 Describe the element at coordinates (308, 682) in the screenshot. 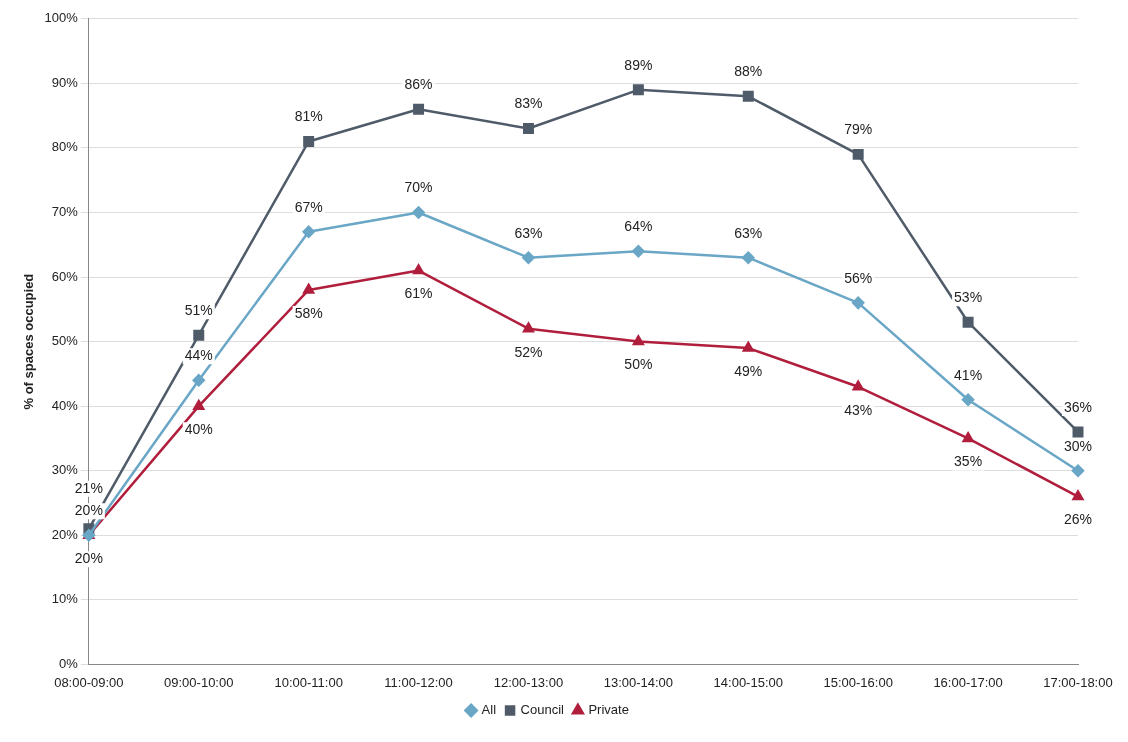

I see `x-tick-label: 10:00-11:00` at that location.